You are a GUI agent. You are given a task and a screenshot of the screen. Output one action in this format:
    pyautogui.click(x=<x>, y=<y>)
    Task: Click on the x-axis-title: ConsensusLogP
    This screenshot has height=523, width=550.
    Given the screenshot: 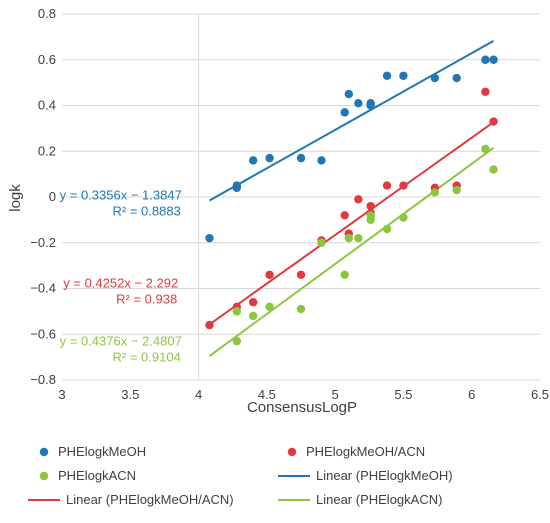 What is the action you would take?
    pyautogui.click(x=302, y=407)
    